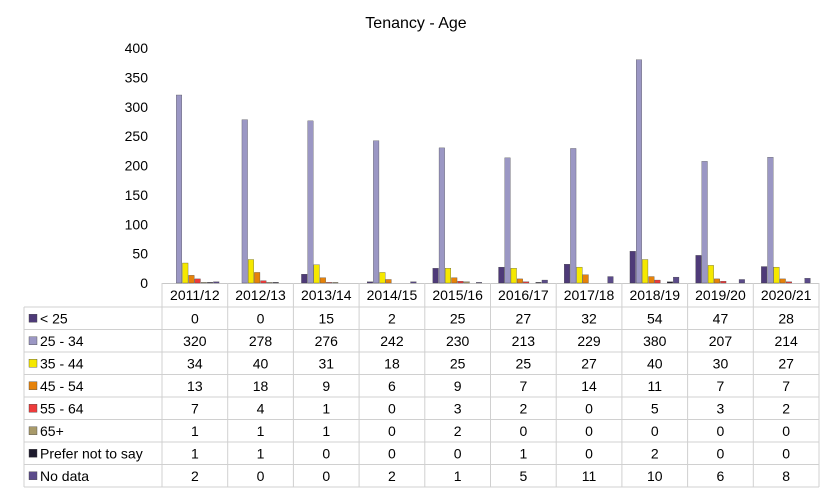 The height and width of the screenshot is (491, 831). I want to click on y-tick-label: 400, so click(137, 48).